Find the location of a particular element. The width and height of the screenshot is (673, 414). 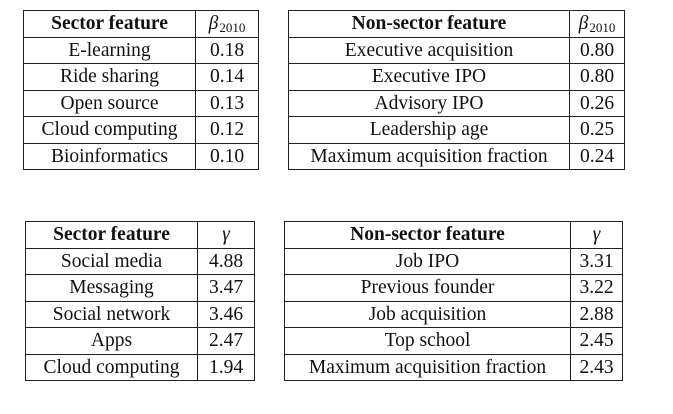

feature-cell: Social media is located at coordinates (111, 261).